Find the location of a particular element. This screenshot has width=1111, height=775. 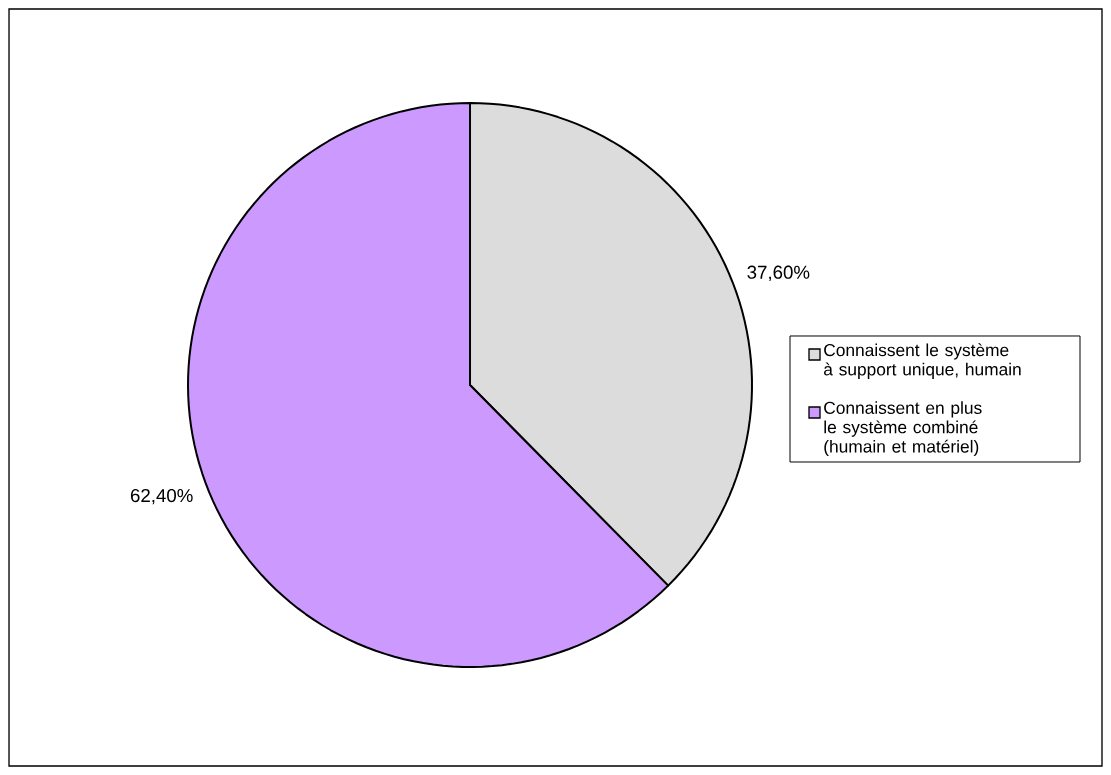

legend-label: Connaissent en plus le système combiné (humain et matériel) is located at coordinates (903, 429).